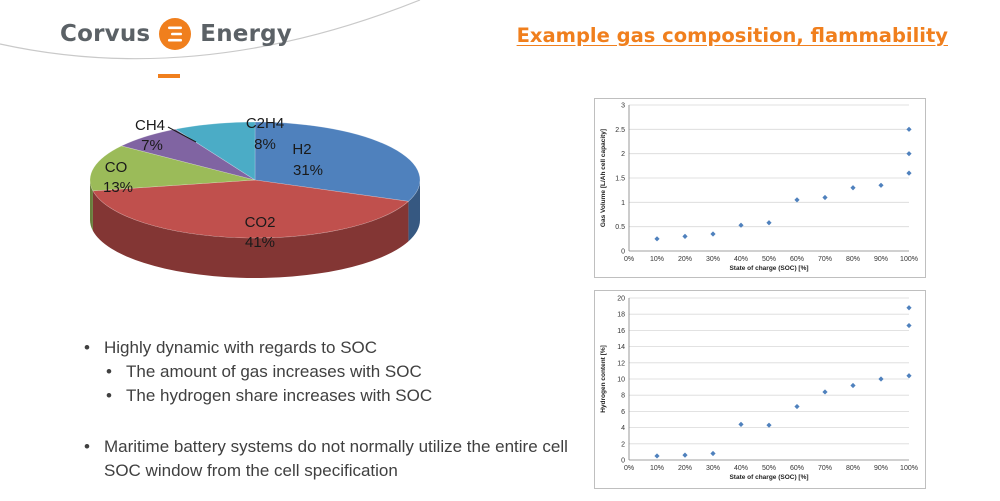  Describe the element at coordinates (621, 347) in the screenshot. I see `y-tick-label: 14` at that location.